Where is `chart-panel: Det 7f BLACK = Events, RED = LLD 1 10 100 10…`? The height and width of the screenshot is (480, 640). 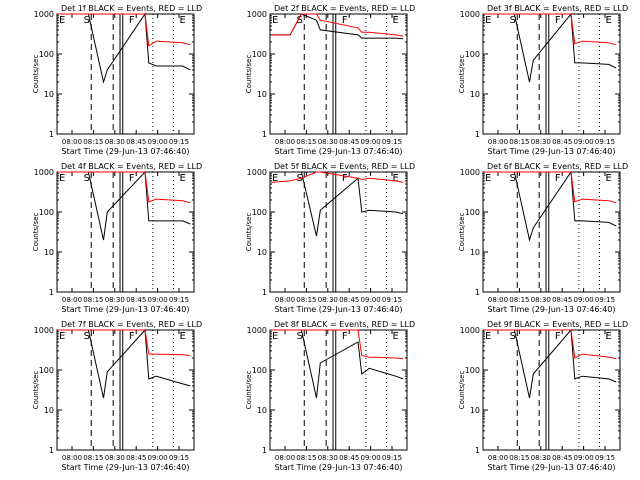
chart-panel: Det 7f BLACK = Events, RED = LLD 1 10 100 10… is located at coordinates (117, 396).